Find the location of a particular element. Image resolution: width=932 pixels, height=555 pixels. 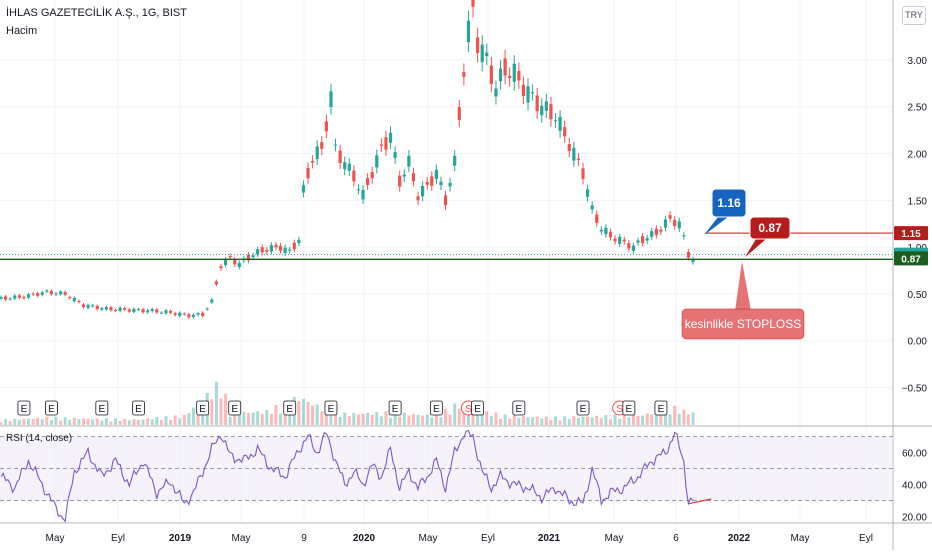

price-badge-dark: 0.87 is located at coordinates (911, 258).